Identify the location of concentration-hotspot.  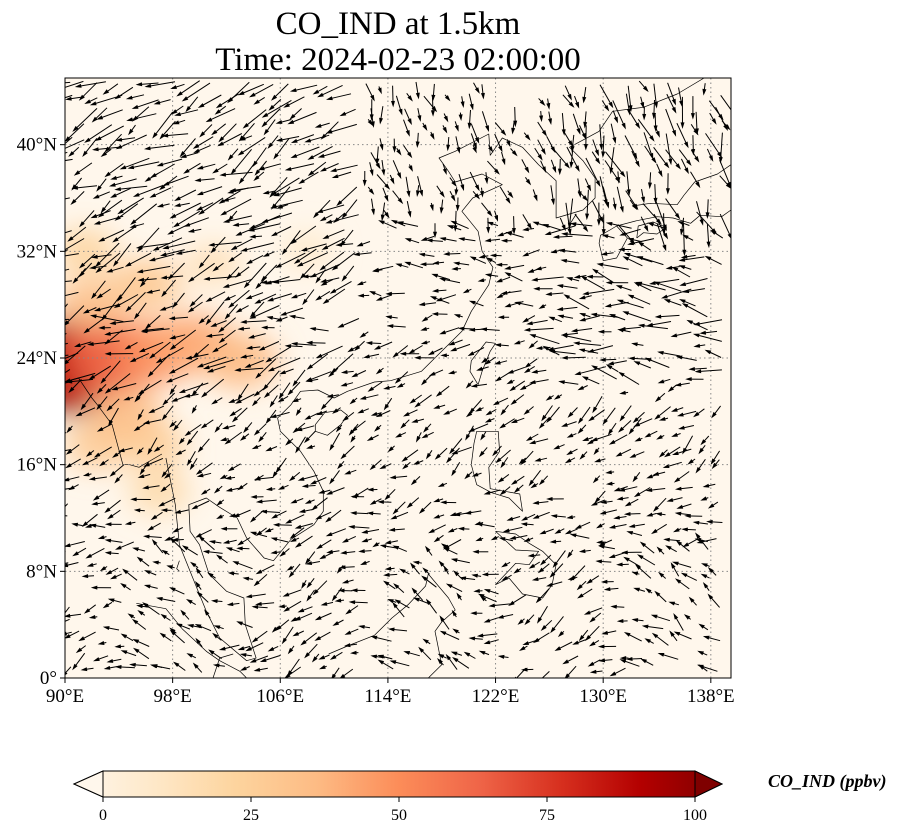
(146, 284).